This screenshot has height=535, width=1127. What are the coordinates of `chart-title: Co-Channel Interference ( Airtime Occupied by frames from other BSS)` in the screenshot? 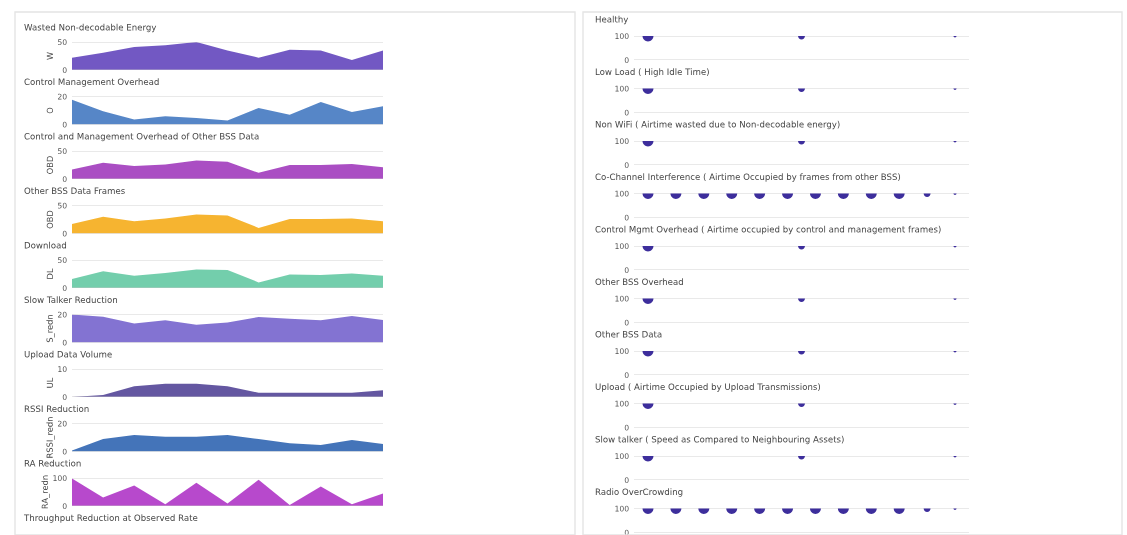 It's located at (748, 177).